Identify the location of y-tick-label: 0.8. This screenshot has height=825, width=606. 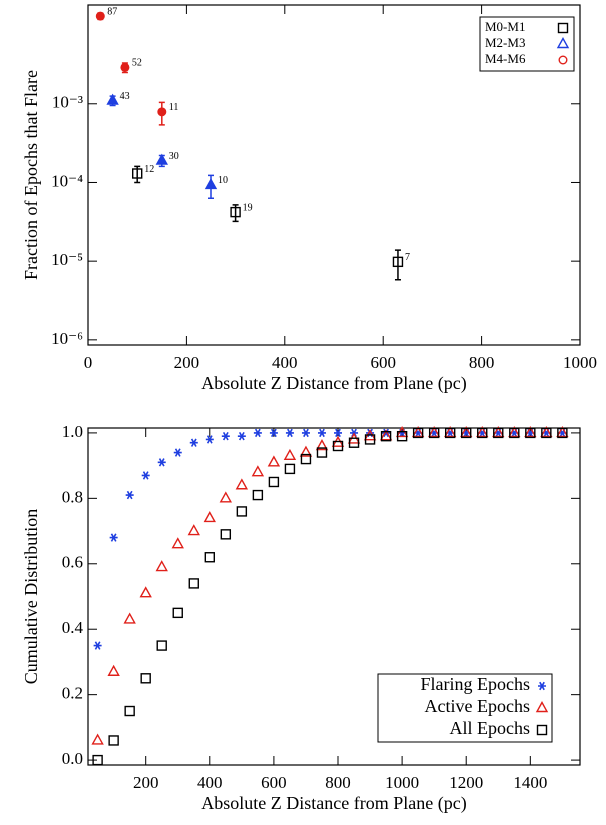
(72, 496).